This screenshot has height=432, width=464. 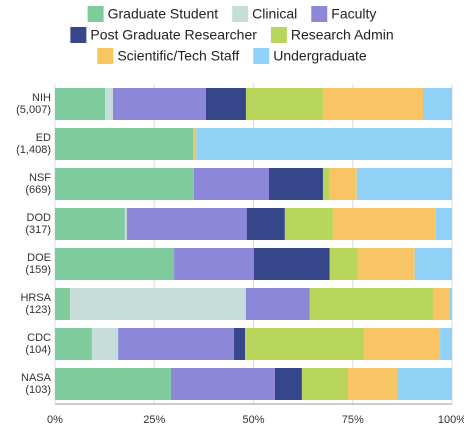 What do you see at coordinates (38, 230) in the screenshot?
I see `category-label: (317)` at bounding box center [38, 230].